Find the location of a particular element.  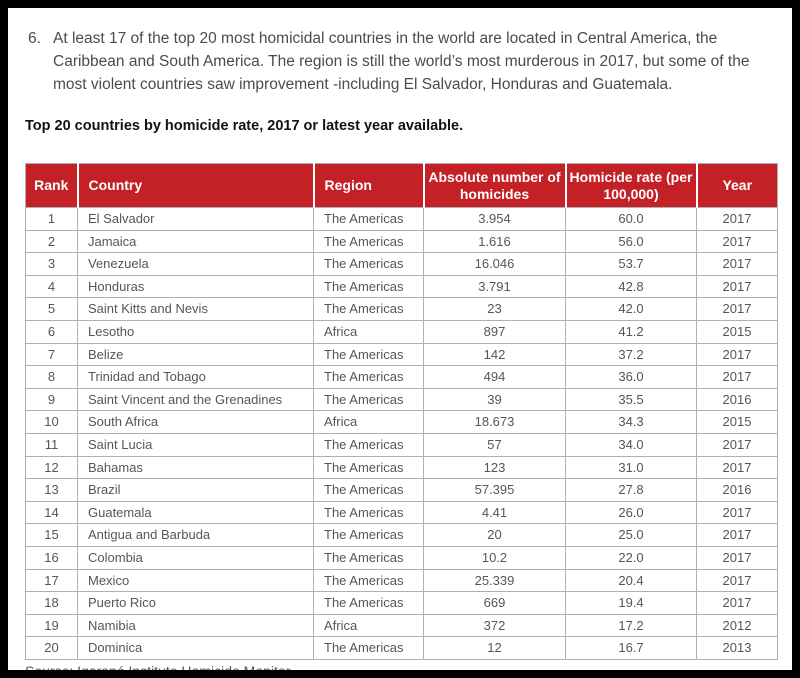

table-row: 13 Brazil The Americas 57.395 27.8 2016 is located at coordinates (401, 490).